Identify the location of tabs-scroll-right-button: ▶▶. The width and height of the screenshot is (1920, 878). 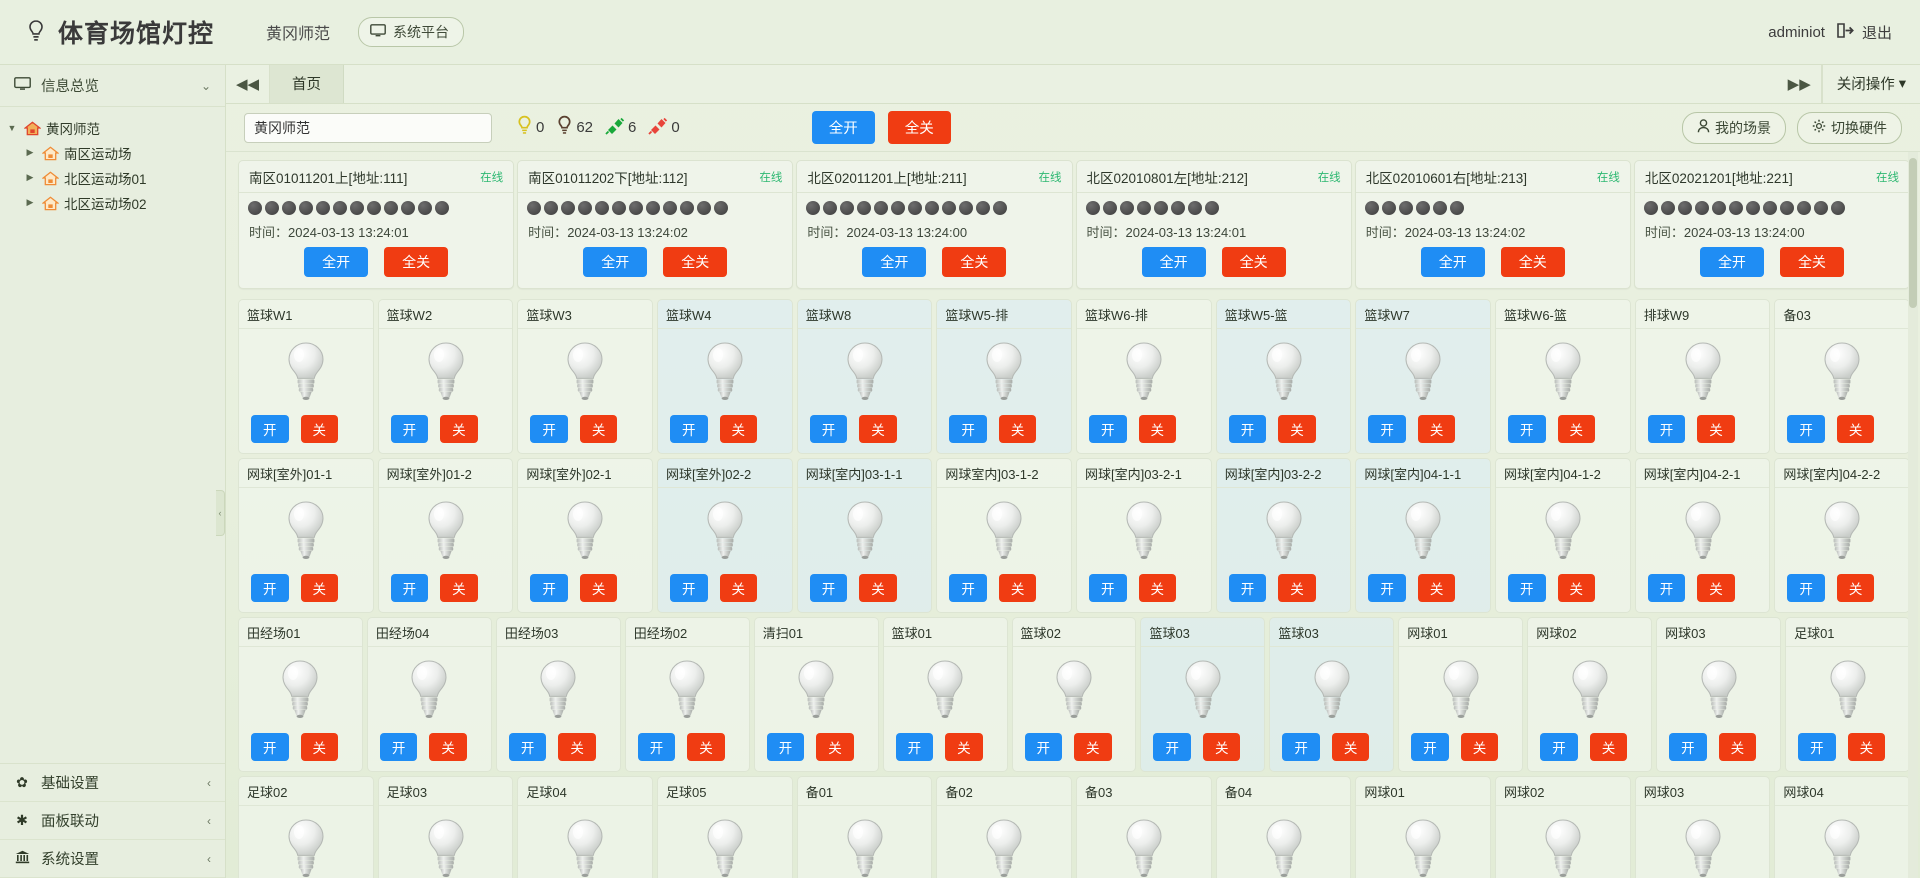
(1800, 84).